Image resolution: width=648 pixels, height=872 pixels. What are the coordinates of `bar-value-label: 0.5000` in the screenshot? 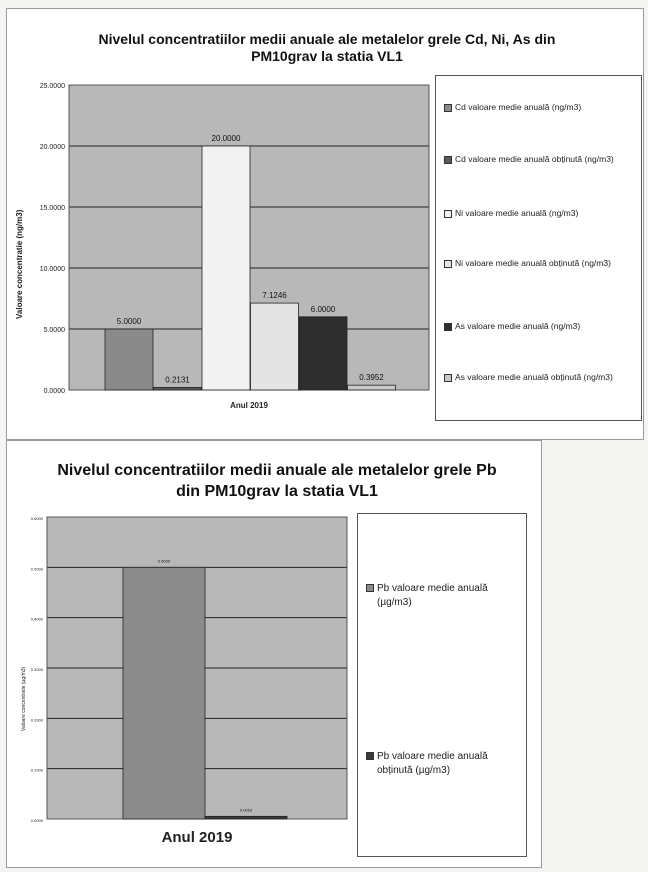 It's located at (164, 560).